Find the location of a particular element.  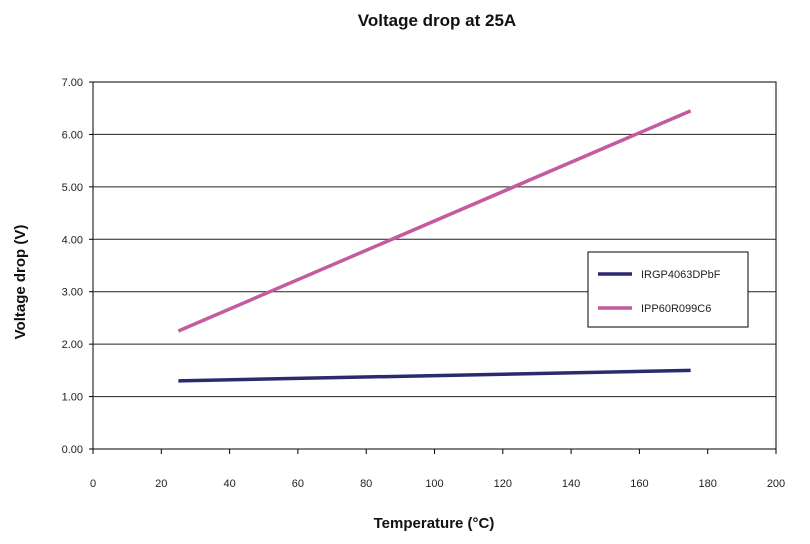

legend-label-0: IRGP4063DPbF is located at coordinates (681, 275).